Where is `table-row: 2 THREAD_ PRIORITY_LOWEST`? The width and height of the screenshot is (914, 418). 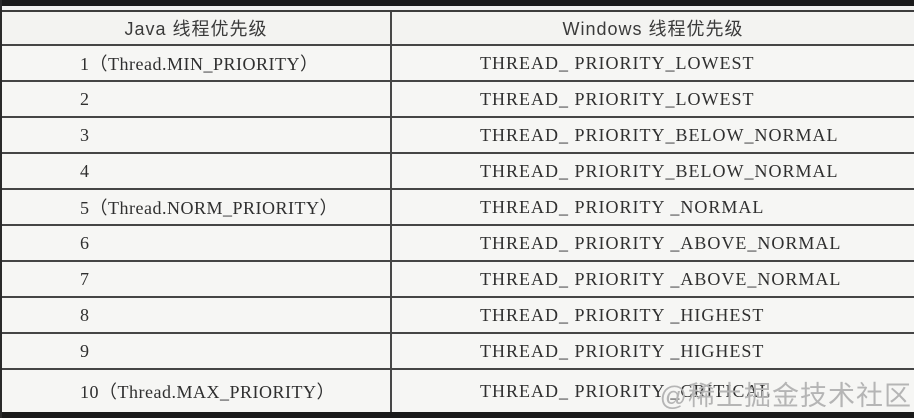
table-row: 2 THREAD_ PRIORITY_LOWEST is located at coordinates (458, 98).